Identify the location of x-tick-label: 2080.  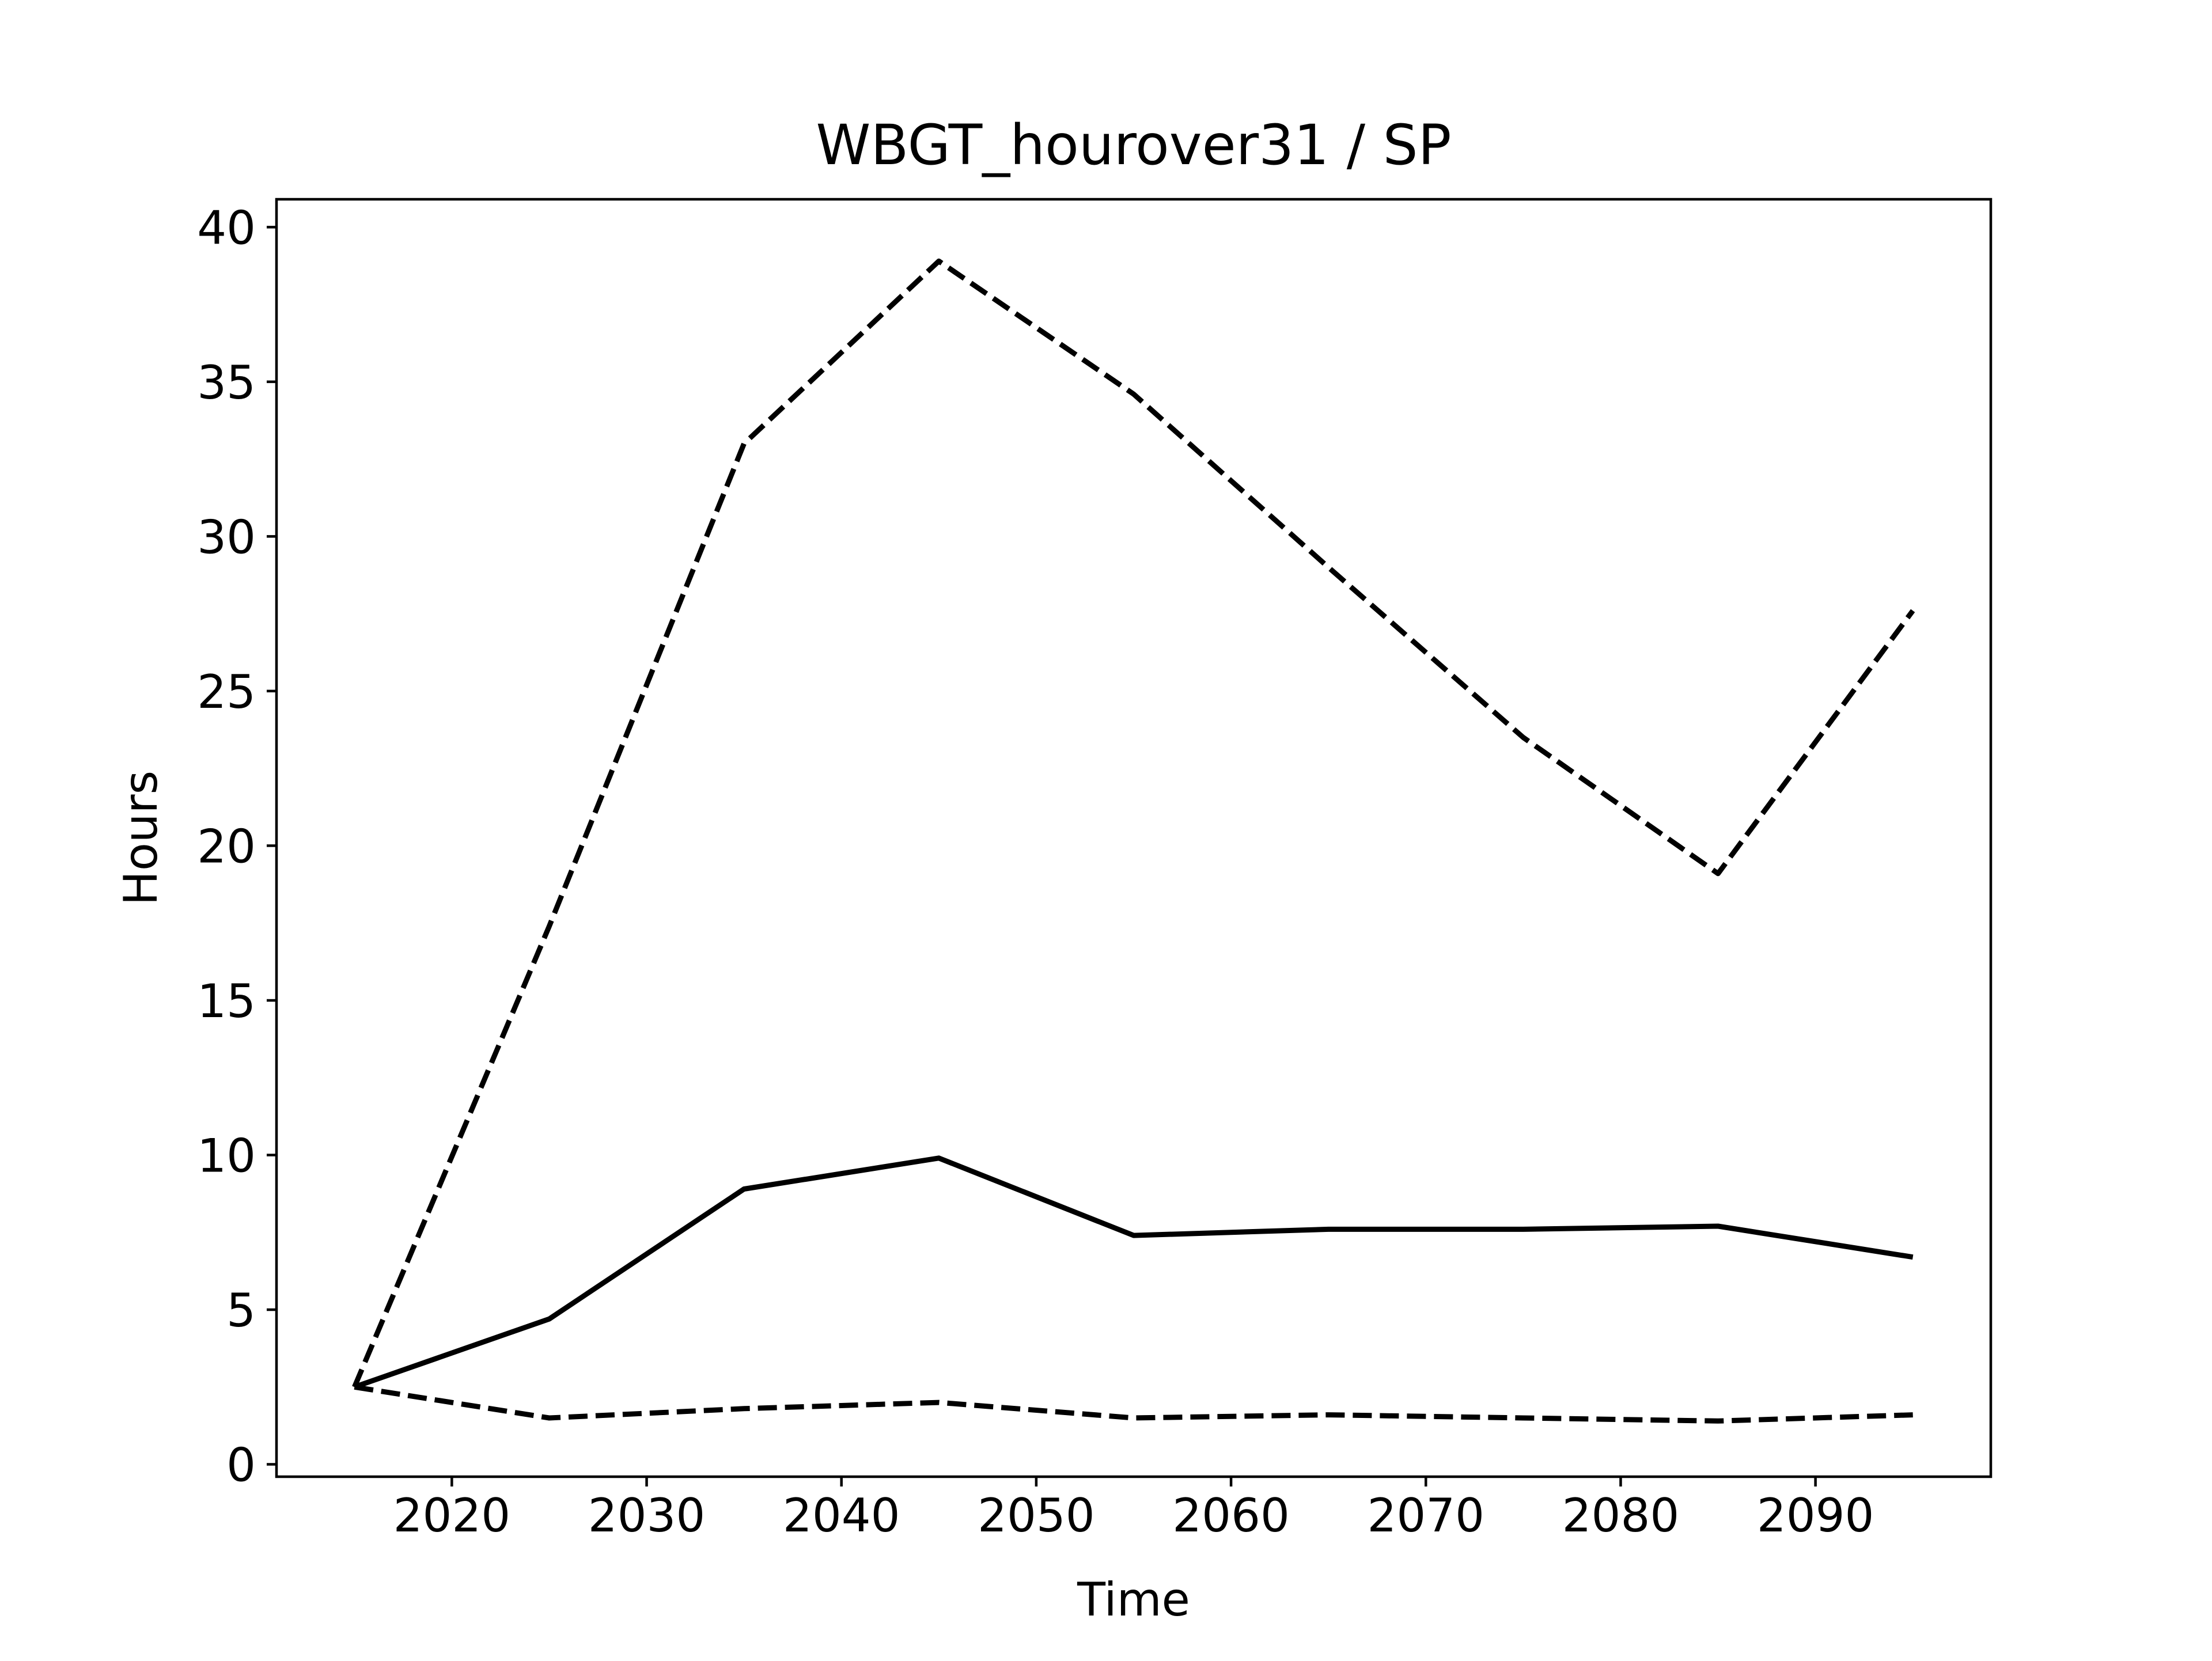
(1621, 1515).